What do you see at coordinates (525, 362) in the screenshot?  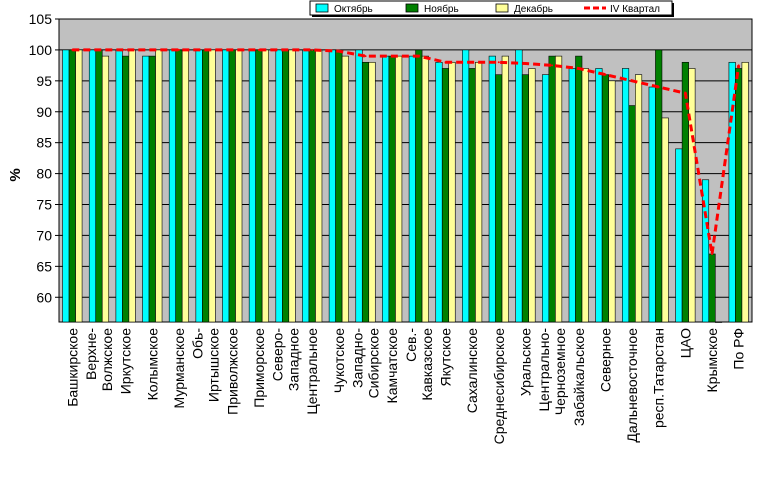 I see `x-tick-label: Уральское` at bounding box center [525, 362].